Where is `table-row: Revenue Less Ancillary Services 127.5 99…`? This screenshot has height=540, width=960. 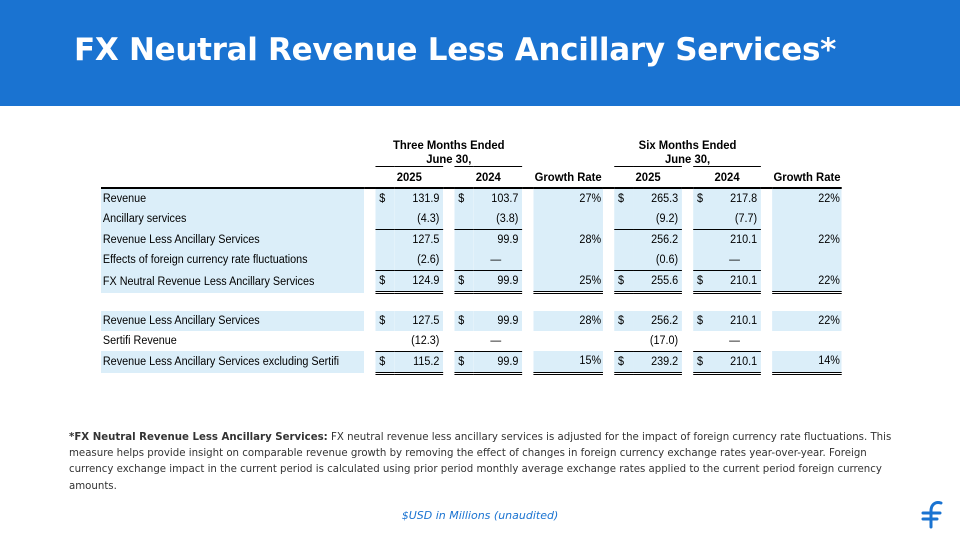
table-row: Revenue Less Ancillary Services 127.5 99… is located at coordinates (471, 239).